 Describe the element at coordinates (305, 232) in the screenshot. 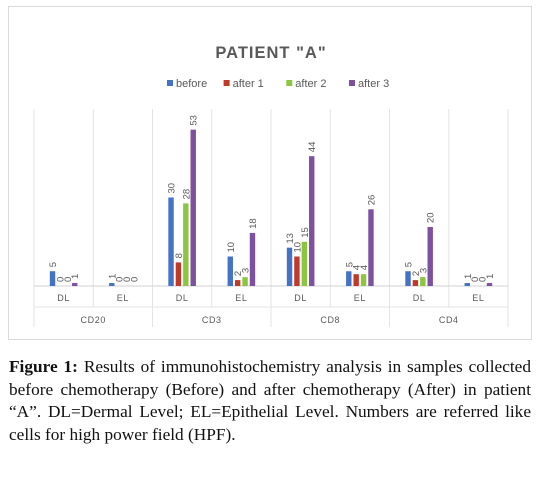

I see `data-label: 15` at that location.